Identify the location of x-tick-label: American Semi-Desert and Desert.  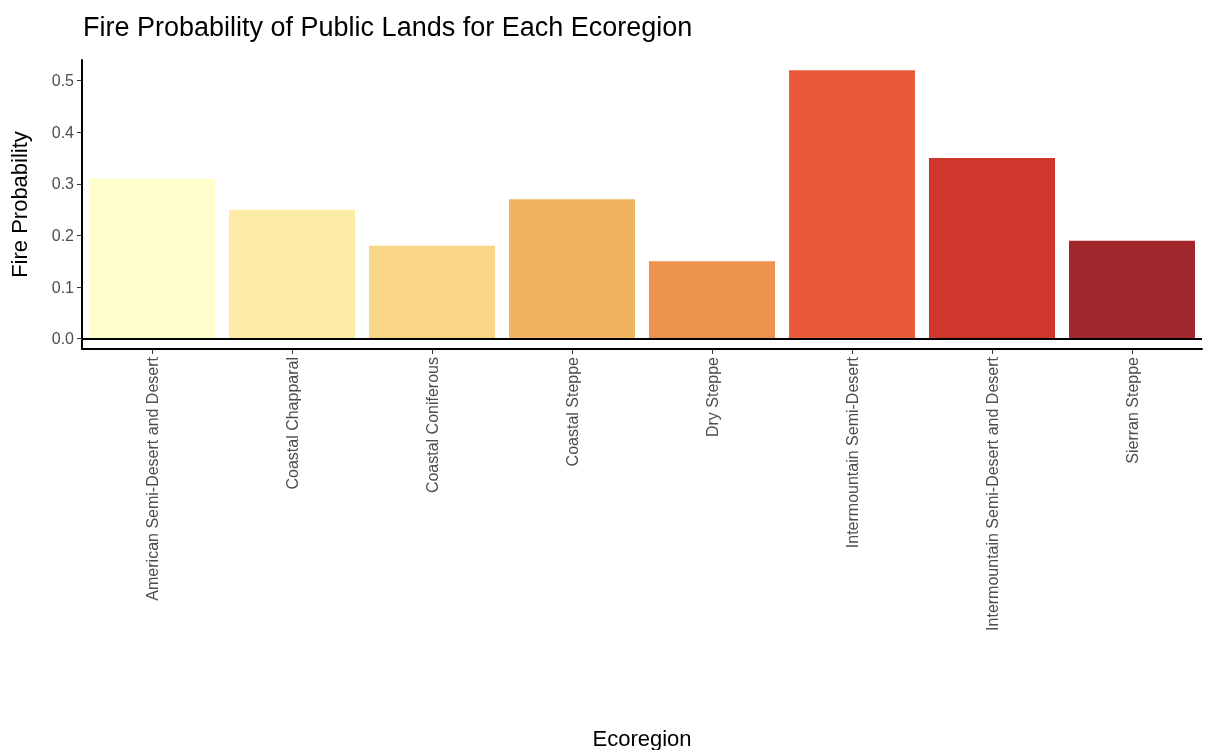
(152, 478).